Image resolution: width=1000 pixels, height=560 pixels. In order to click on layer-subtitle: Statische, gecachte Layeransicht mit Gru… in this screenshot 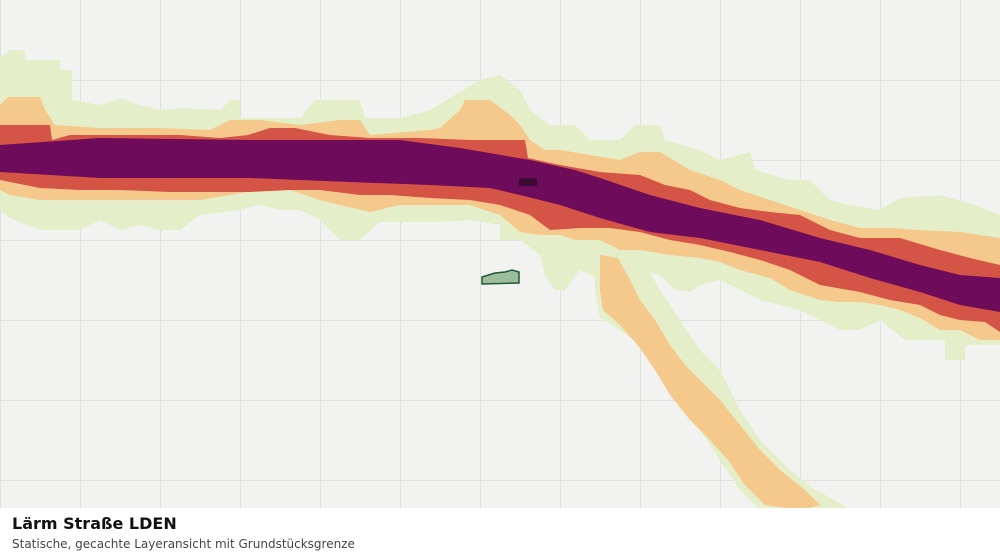, I will do `click(183, 544)`.